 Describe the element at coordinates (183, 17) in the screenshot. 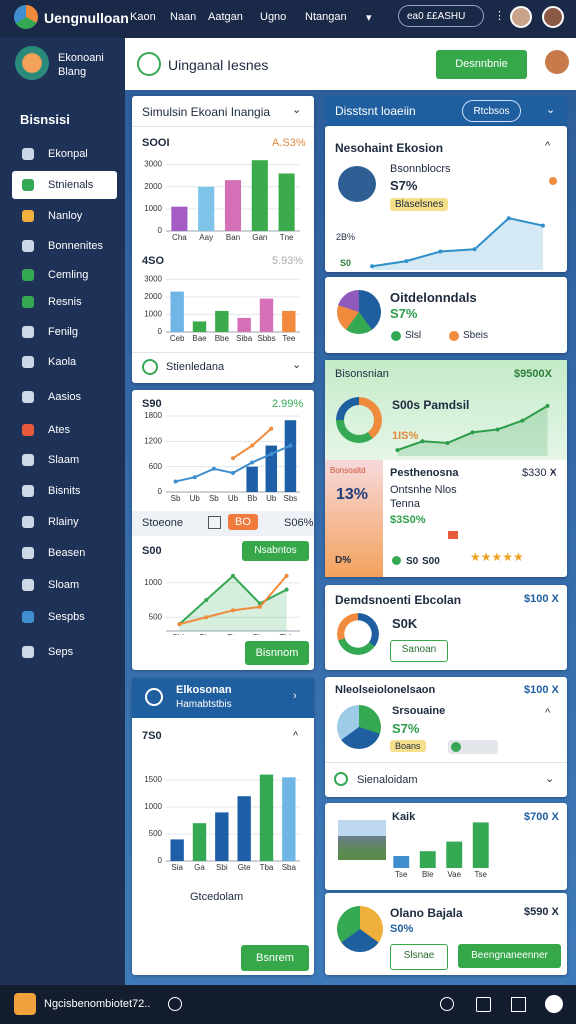

I see `nav-item: Naan` at that location.